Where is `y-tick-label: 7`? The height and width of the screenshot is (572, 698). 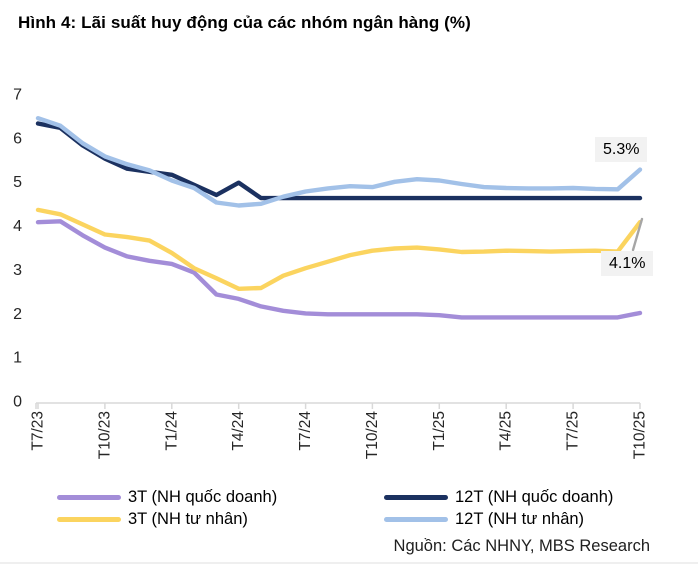
y-tick-label: 7 is located at coordinates (17, 95).